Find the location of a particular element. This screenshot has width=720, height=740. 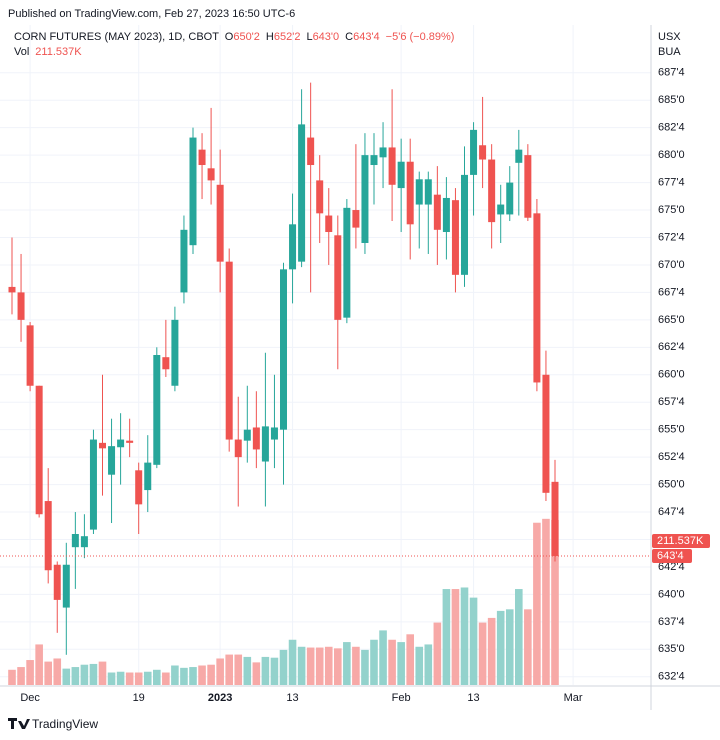

footer-logo: TradingView is located at coordinates (53, 724).